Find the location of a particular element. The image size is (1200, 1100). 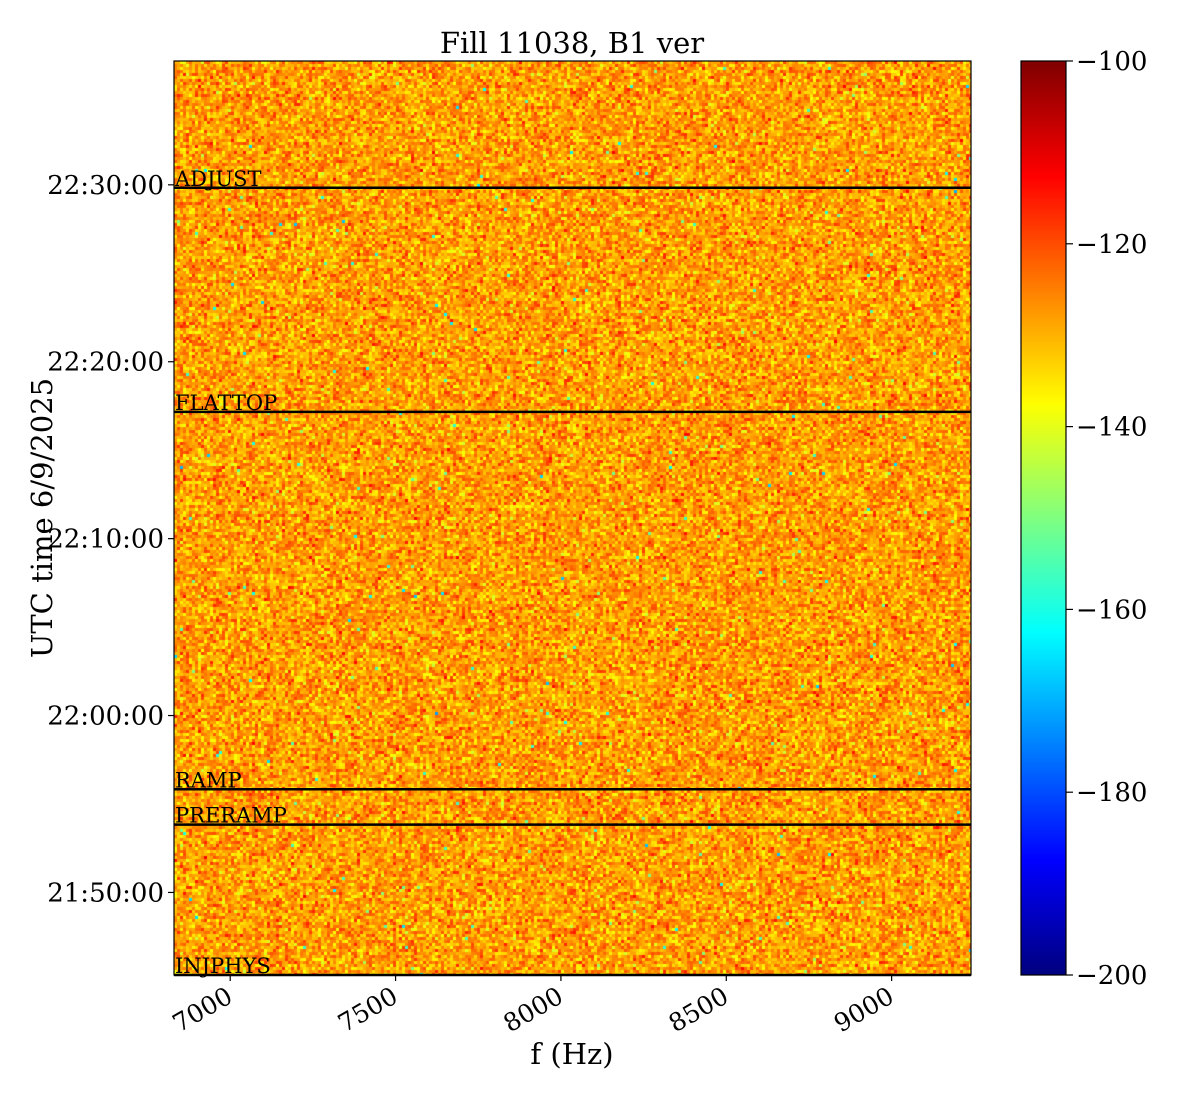

colorbar-tick-label: −180 is located at coordinates (1111, 793).